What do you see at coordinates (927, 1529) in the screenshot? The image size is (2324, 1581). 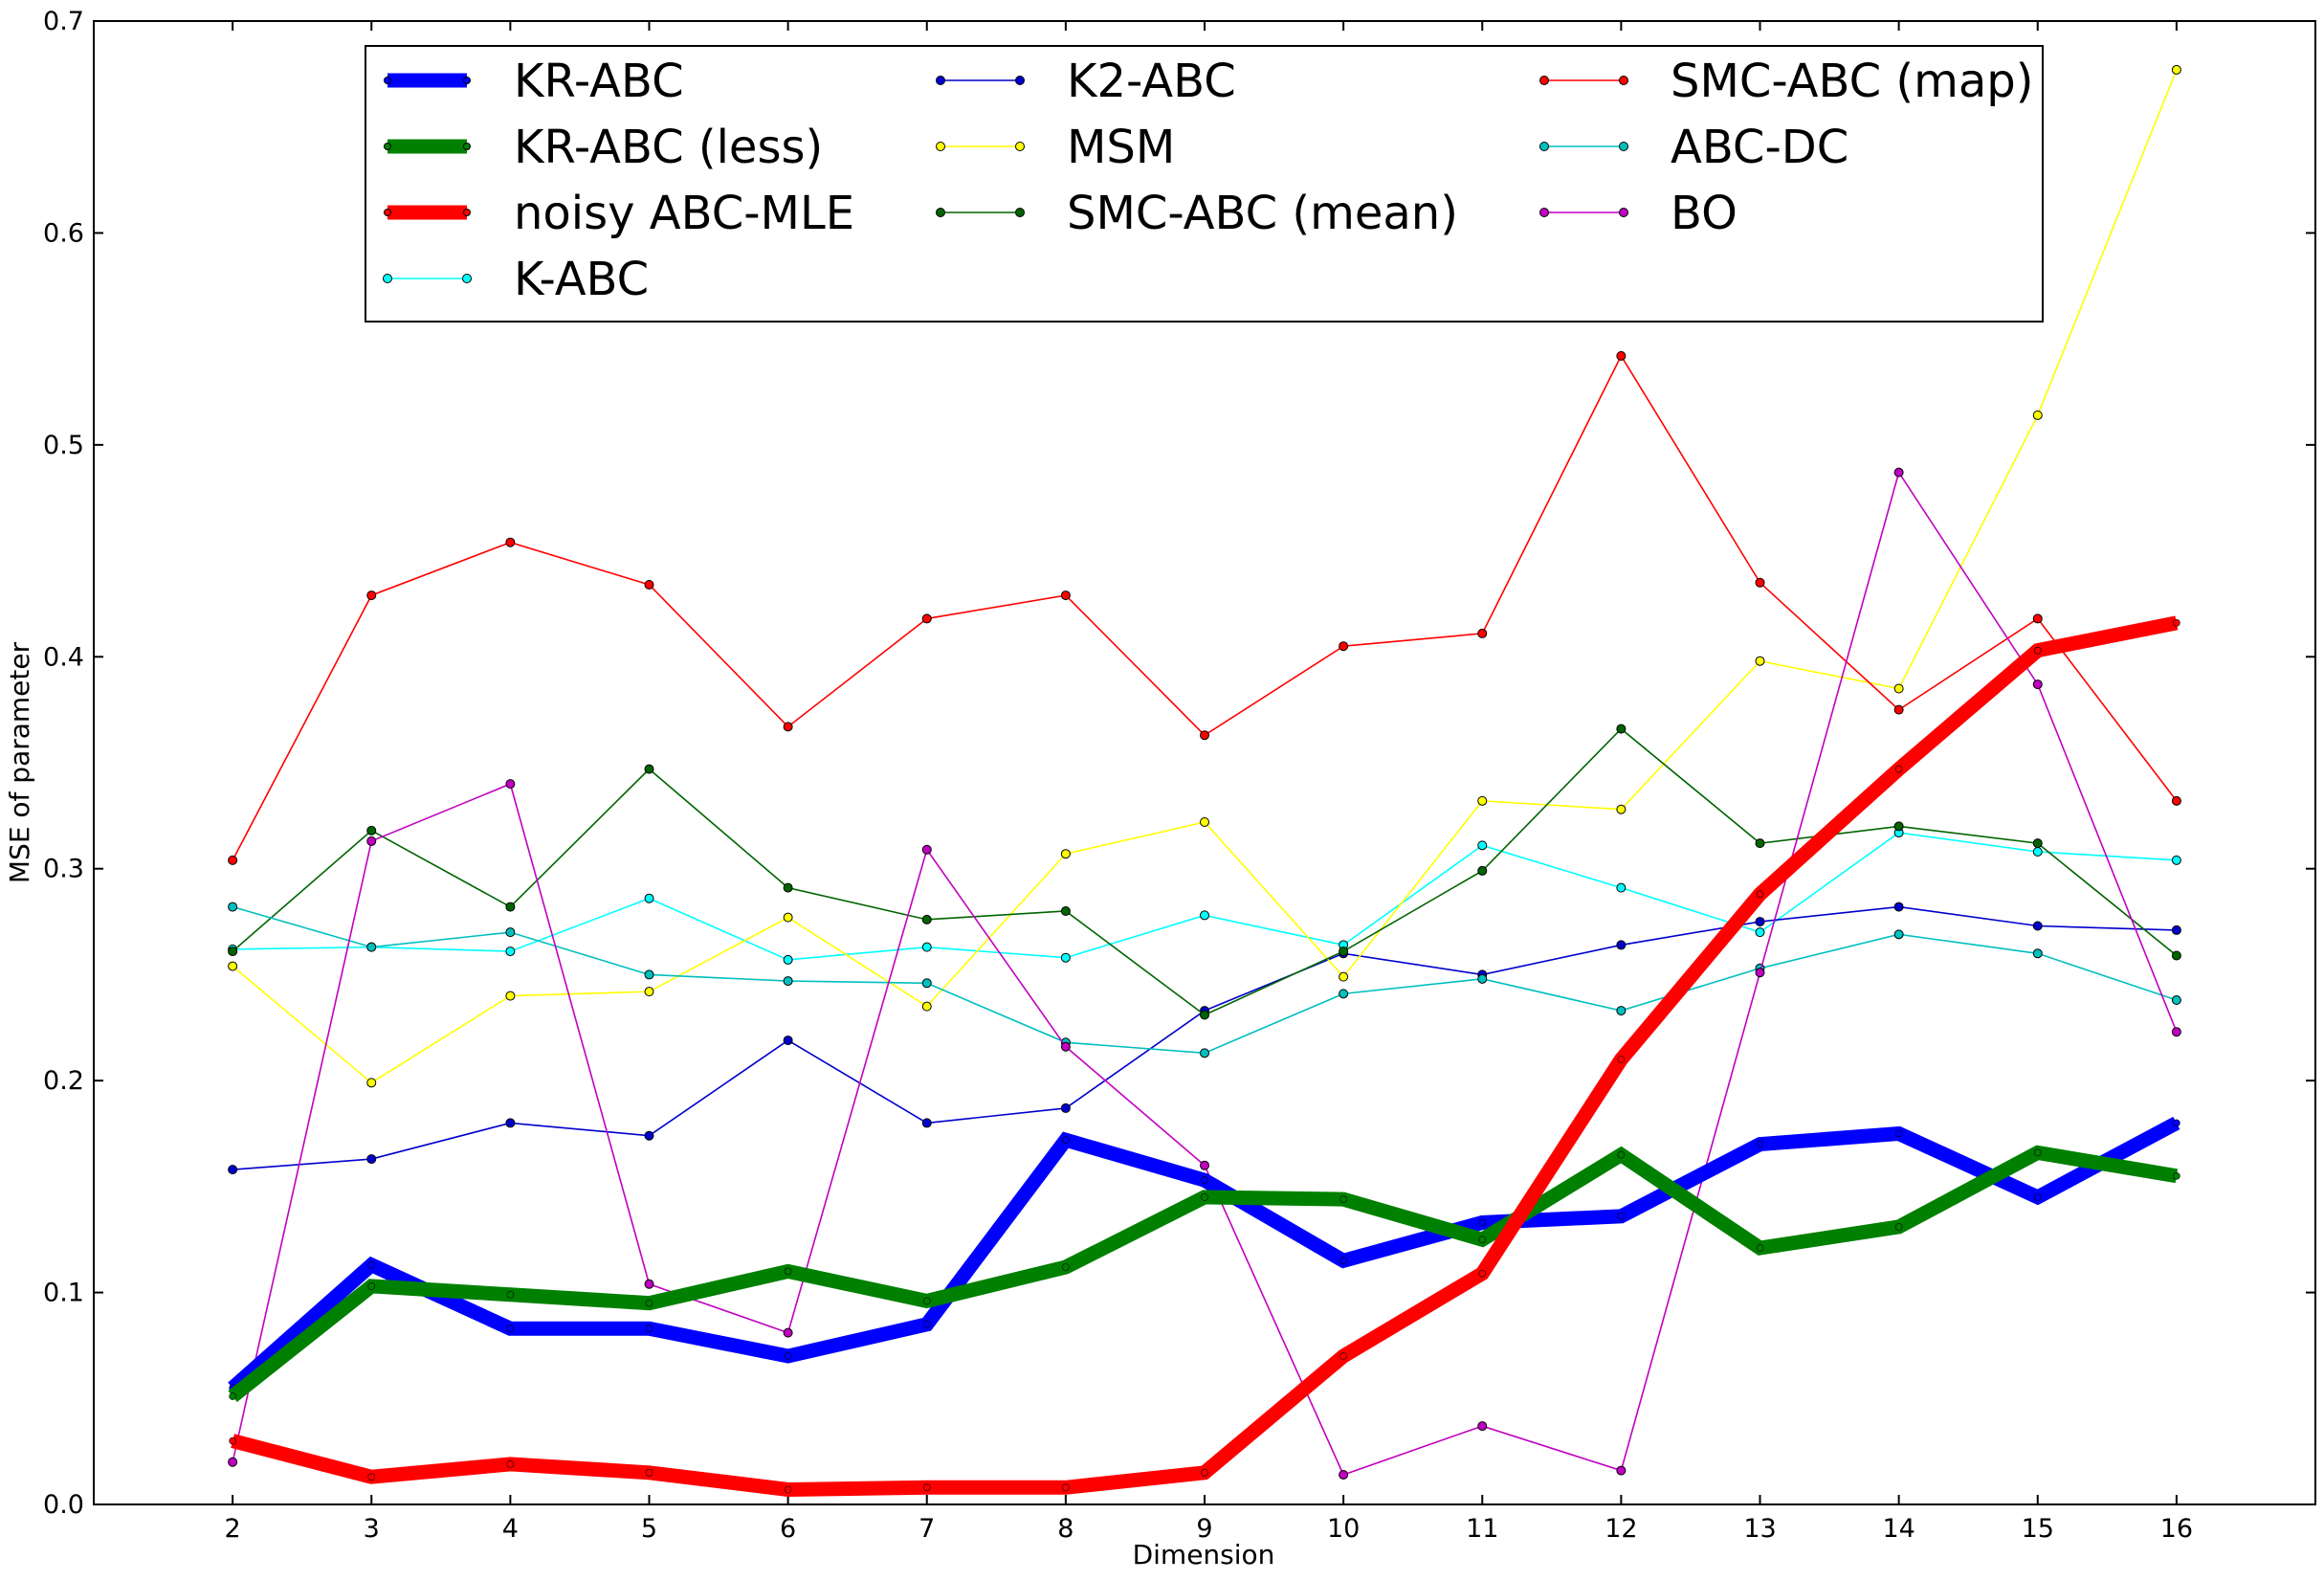 I see `x-tick-label: 7` at bounding box center [927, 1529].